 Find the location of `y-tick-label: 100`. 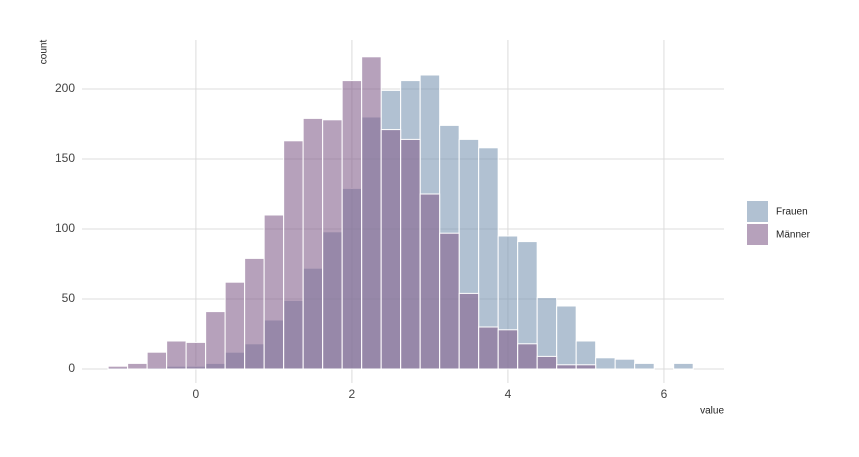

y-tick-label: 100 is located at coordinates (65, 228).